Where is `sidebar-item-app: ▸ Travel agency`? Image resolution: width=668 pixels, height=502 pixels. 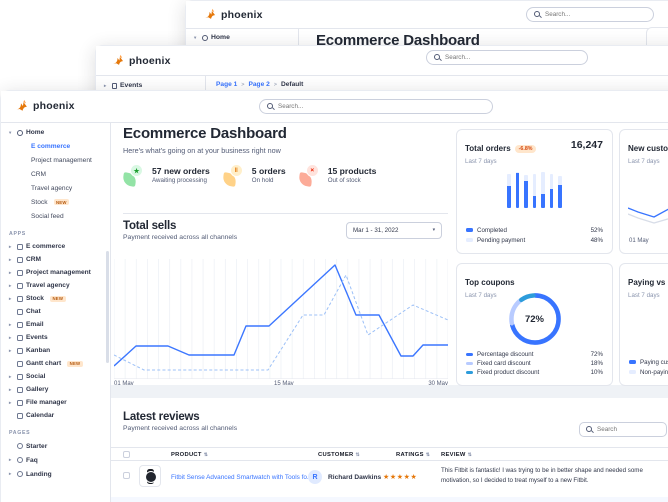
sidebar-item-app: ▸ Travel agency is located at coordinates (55, 285).